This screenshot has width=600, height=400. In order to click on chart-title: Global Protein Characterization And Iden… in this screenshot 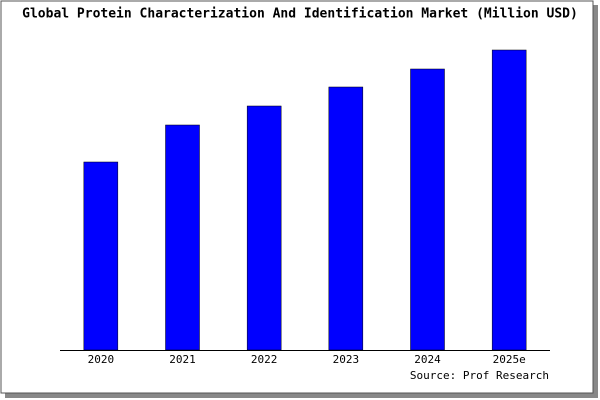, I will do `click(300, 14)`.